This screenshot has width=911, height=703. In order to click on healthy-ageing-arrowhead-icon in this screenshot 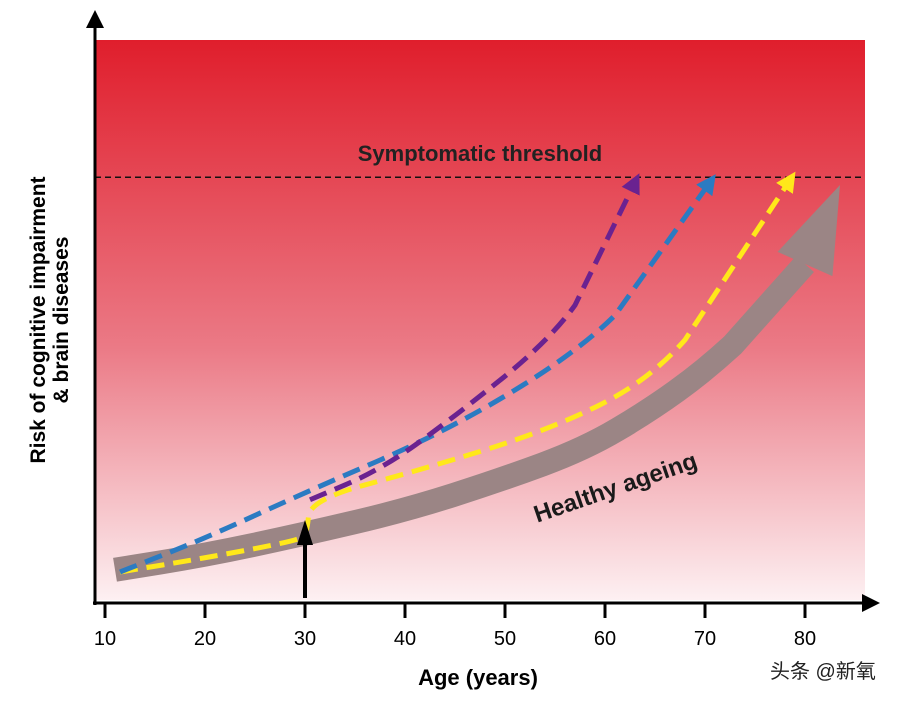, I will do `click(808, 231)`.